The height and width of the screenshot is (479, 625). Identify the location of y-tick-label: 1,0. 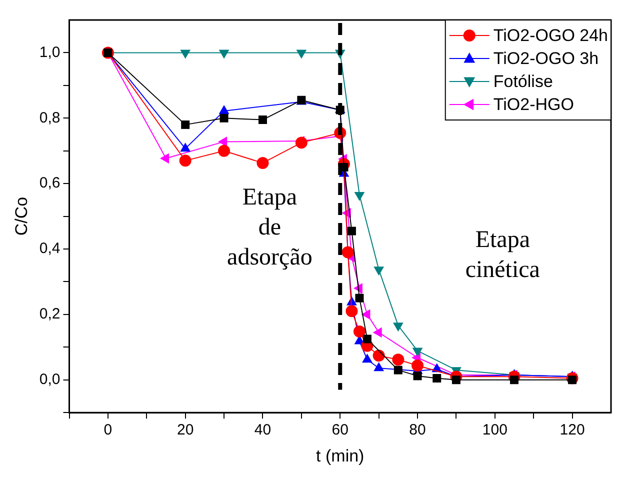
(49, 52).